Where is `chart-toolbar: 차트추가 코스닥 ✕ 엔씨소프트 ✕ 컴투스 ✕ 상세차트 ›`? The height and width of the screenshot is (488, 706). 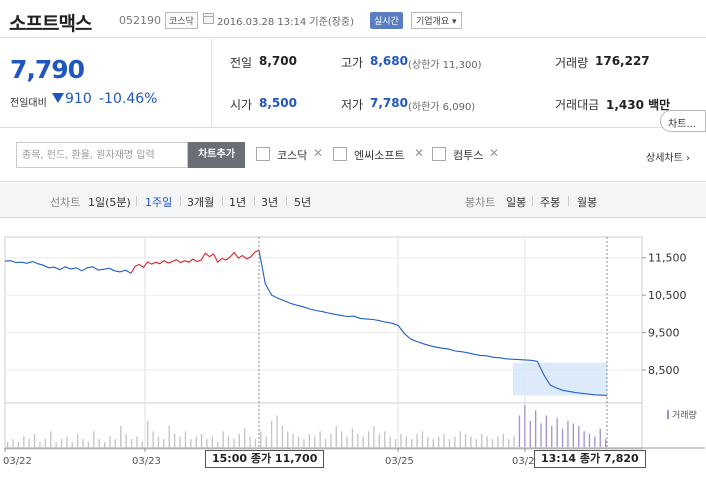
chart-toolbar: 차트추가 코스닥 ✕ 엔씨소프트 ✕ 컴투스 ✕ 상세차트 › is located at coordinates (353, 155).